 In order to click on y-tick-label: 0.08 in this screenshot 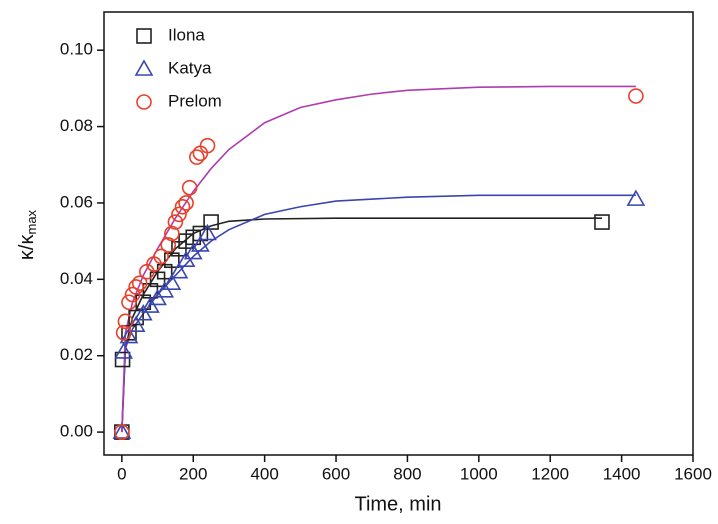, I will do `click(76, 125)`.